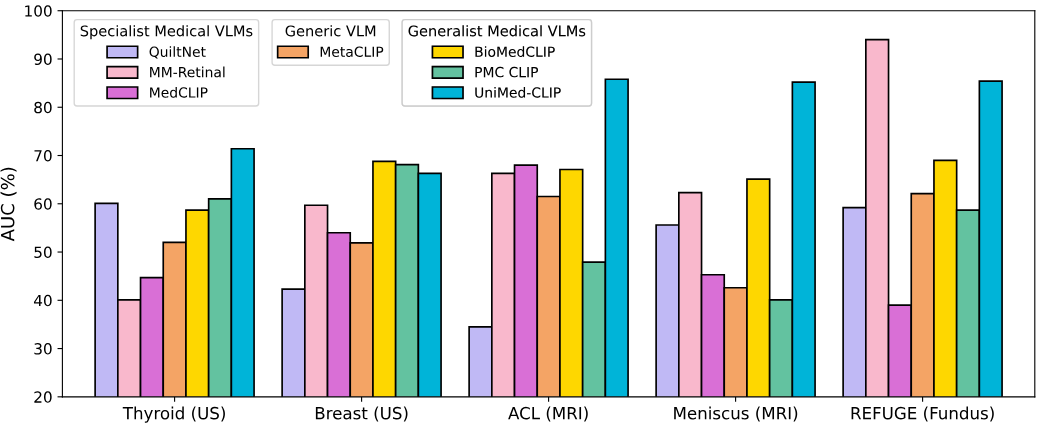 The height and width of the screenshot is (429, 1040). I want to click on legend-label: MetaCLIP, so click(352, 51).